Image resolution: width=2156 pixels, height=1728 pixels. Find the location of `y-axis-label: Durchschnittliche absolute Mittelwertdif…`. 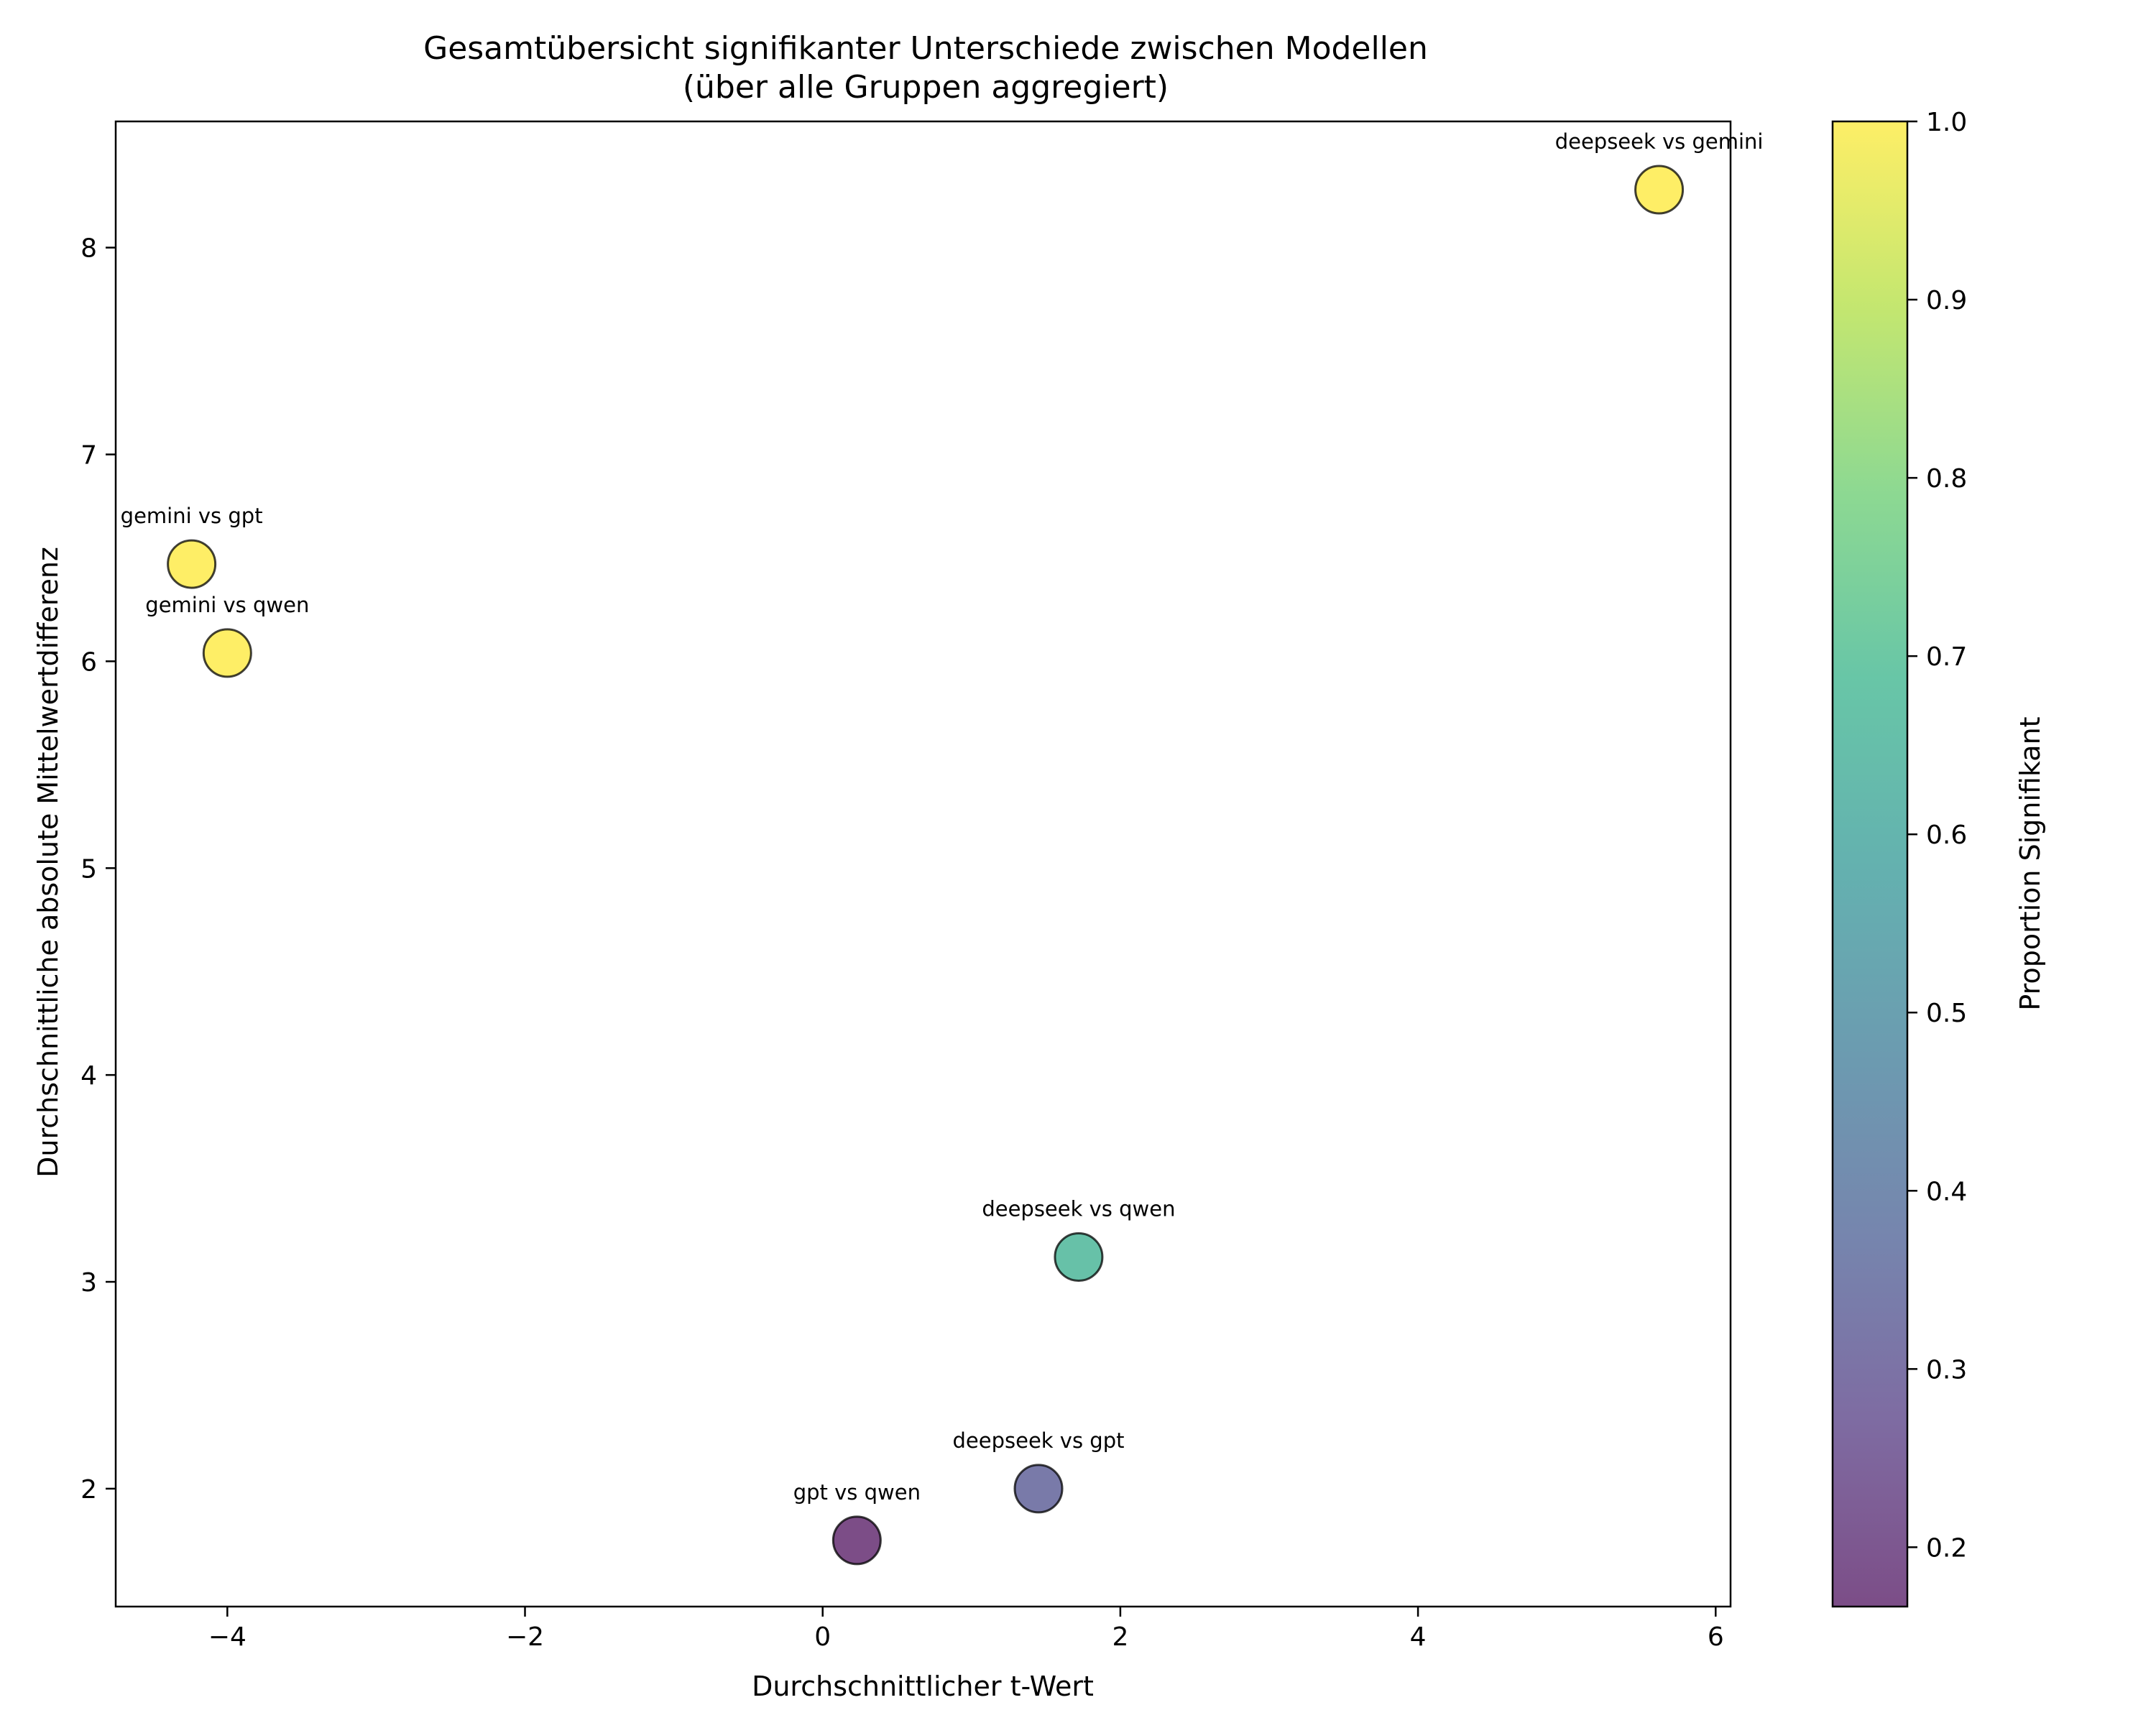

y-axis-label: Durchschnittliche absolute Mittelwertdif… is located at coordinates (48, 863).